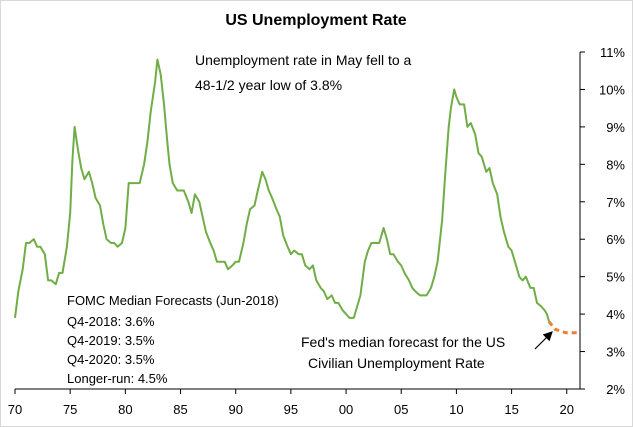  What do you see at coordinates (615, 239) in the screenshot?
I see `y-tick-label: 6%` at bounding box center [615, 239].